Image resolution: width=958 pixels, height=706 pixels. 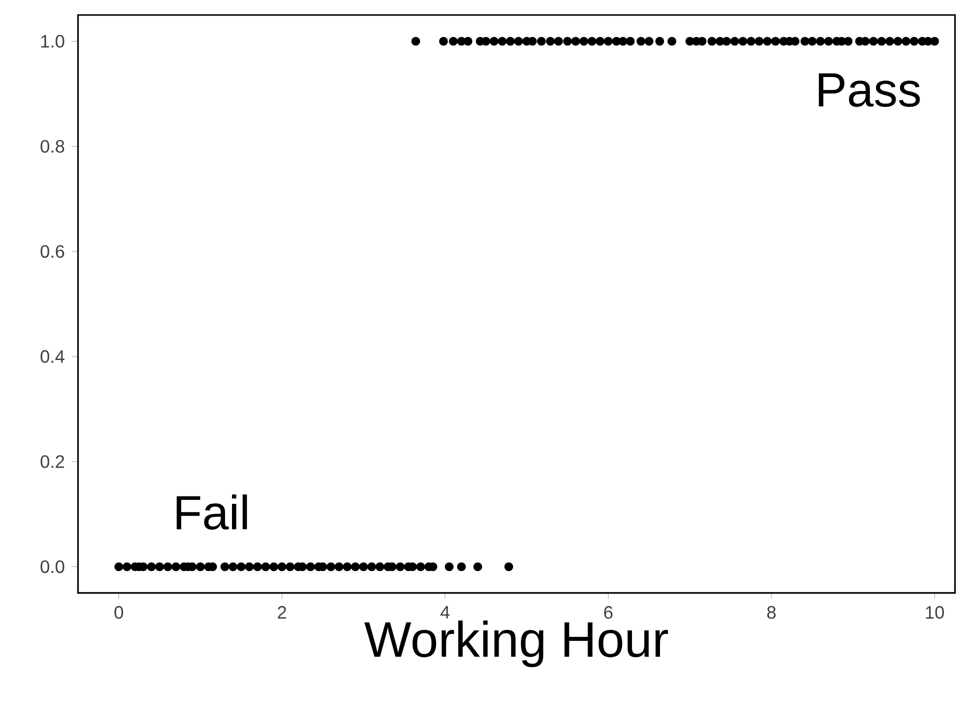 I want to click on x-tick-label: 8, so click(x=771, y=612).